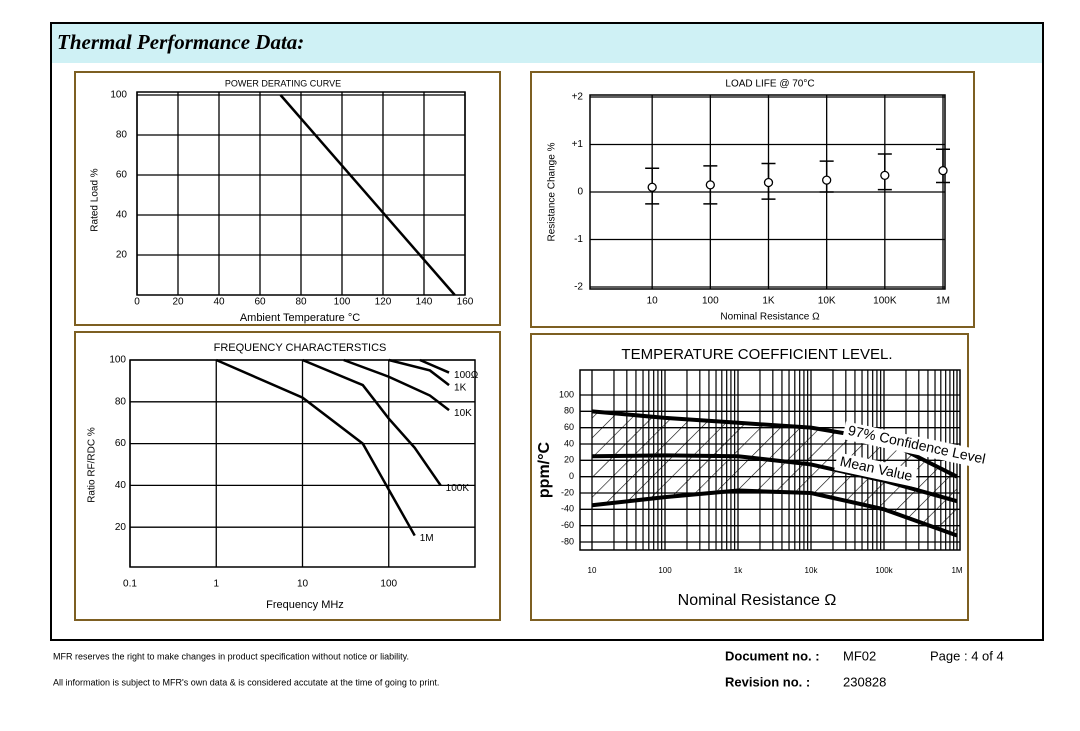 The height and width of the screenshot is (731, 1080). I want to click on header-band, so click(547, 43).